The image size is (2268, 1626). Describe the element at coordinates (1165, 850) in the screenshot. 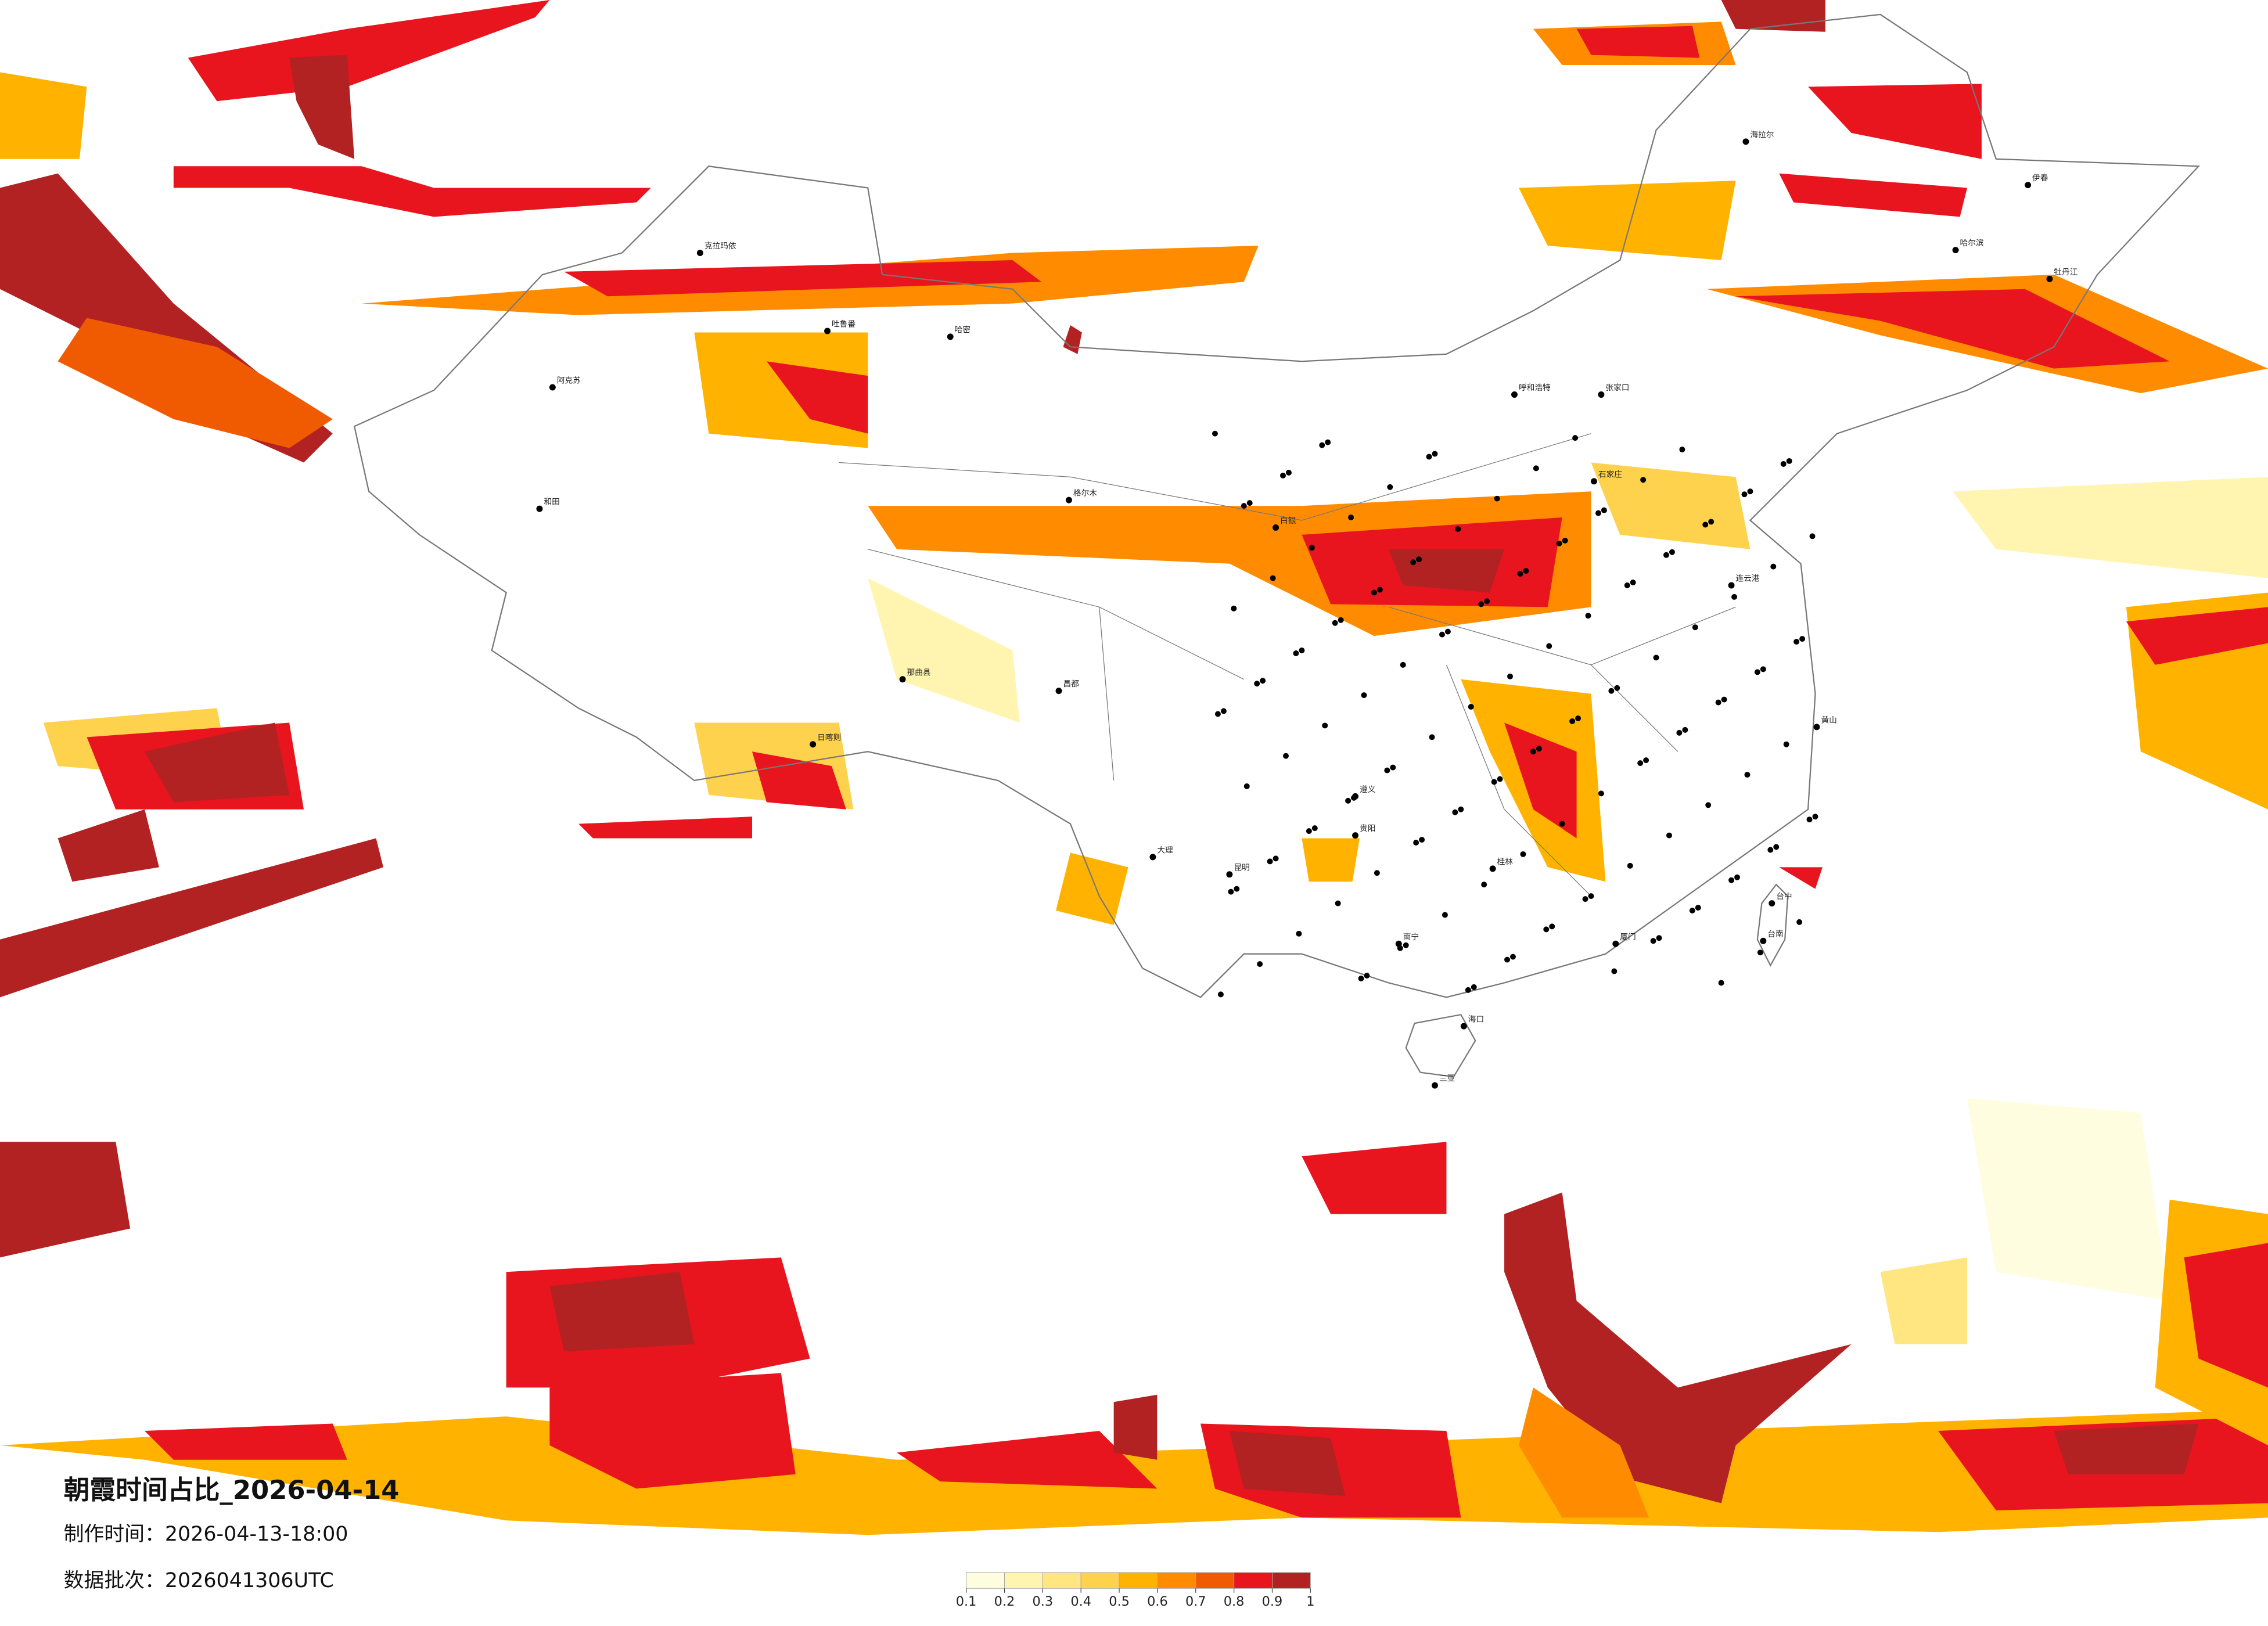

I see `city-label: 大理` at that location.